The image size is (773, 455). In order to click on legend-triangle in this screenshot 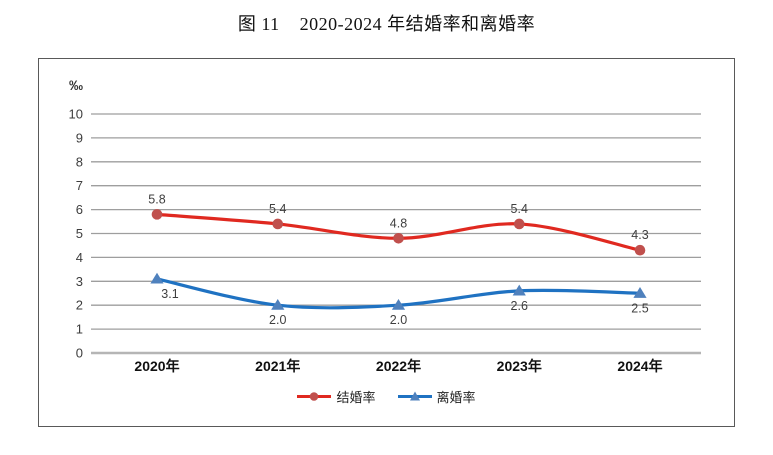, I will do `click(414, 396)`.